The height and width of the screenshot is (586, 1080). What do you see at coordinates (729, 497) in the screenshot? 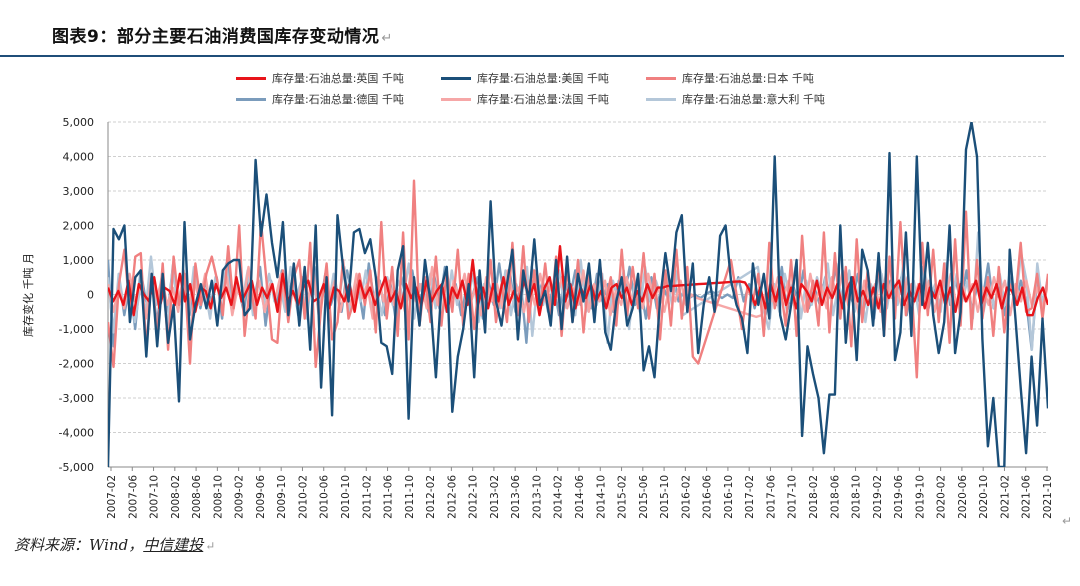
I see `x-tick-label: 2016-10` at bounding box center [729, 497].